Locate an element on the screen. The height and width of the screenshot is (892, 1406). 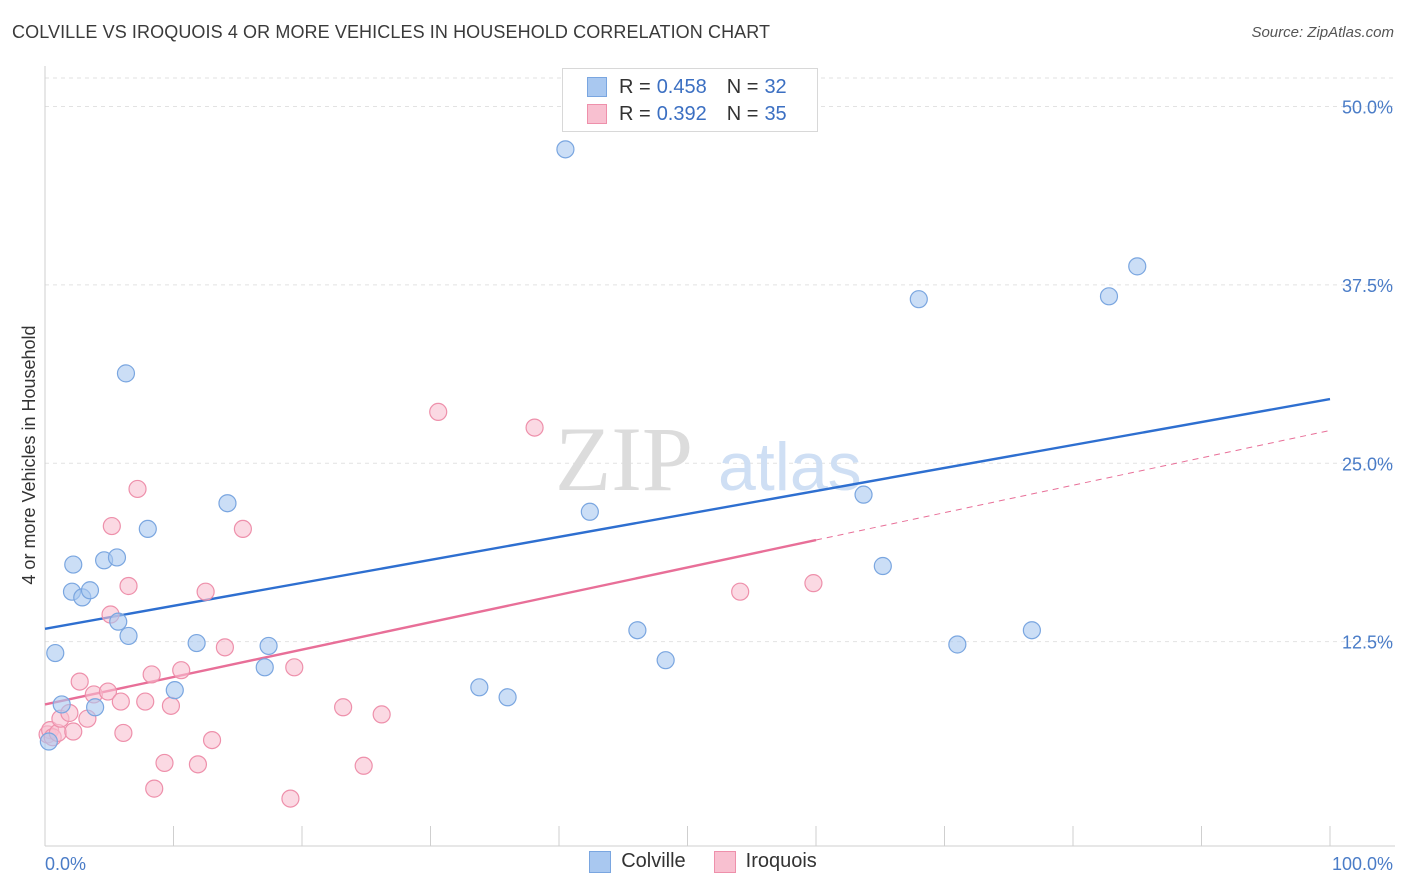
y-tick-label: 50.0% is located at coordinates (1367, 108).